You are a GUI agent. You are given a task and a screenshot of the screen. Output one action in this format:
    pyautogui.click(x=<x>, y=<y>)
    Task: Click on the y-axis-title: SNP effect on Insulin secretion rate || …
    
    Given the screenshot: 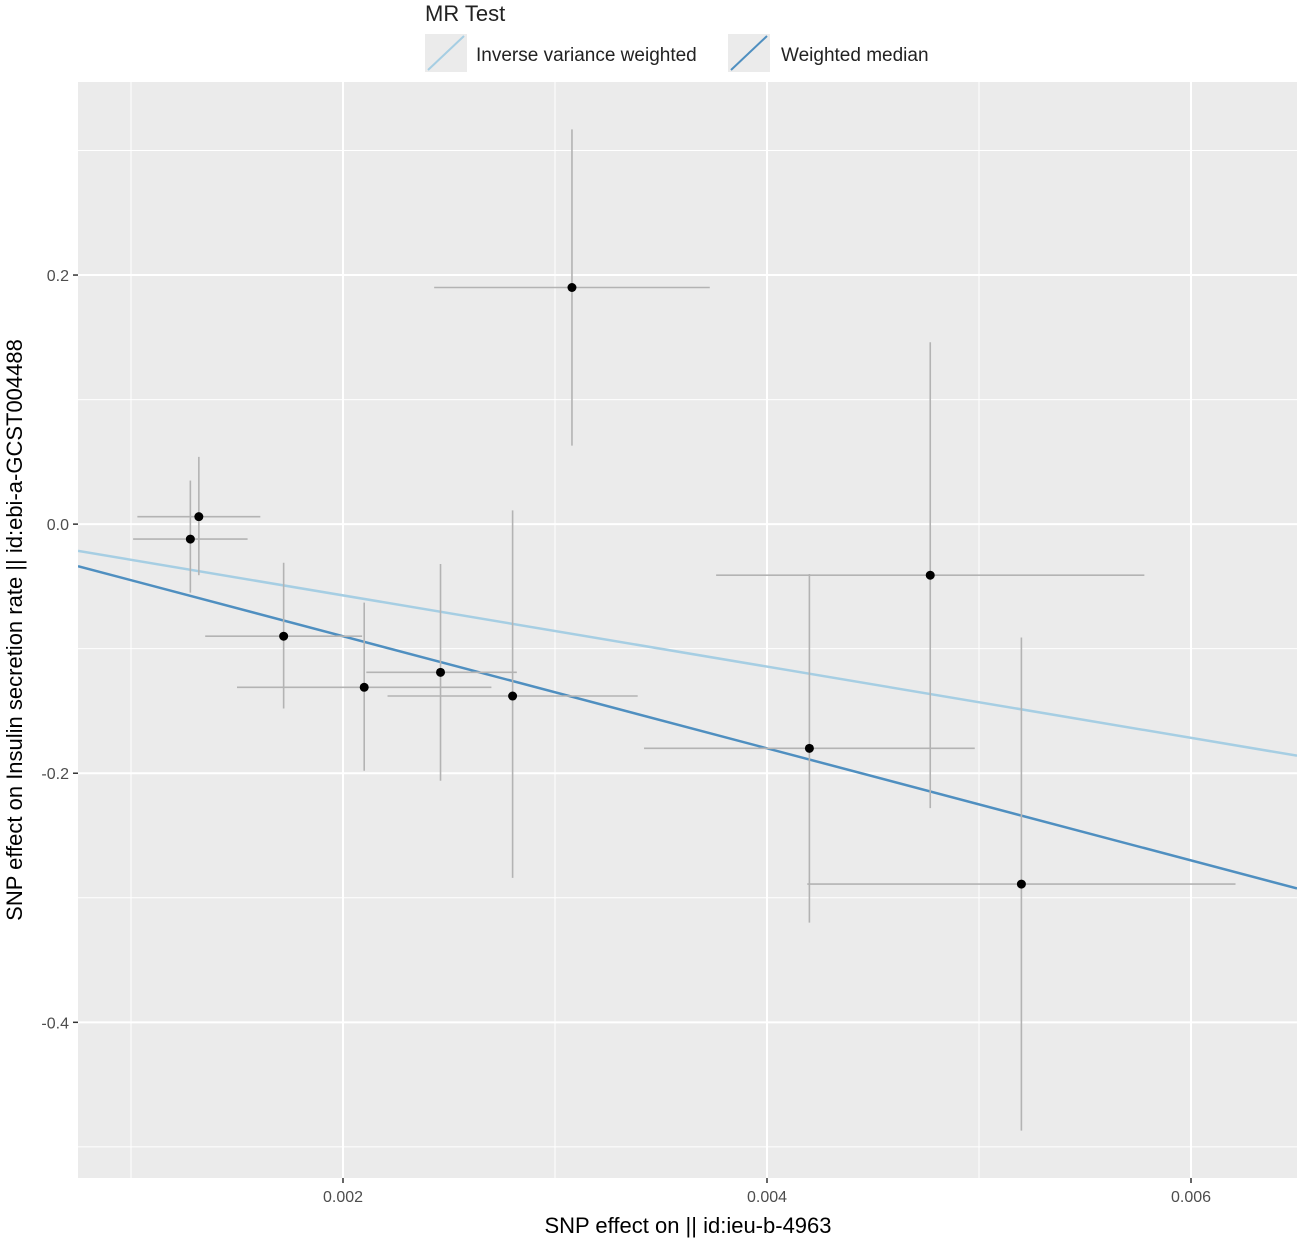 What is the action you would take?
    pyautogui.click(x=14, y=630)
    